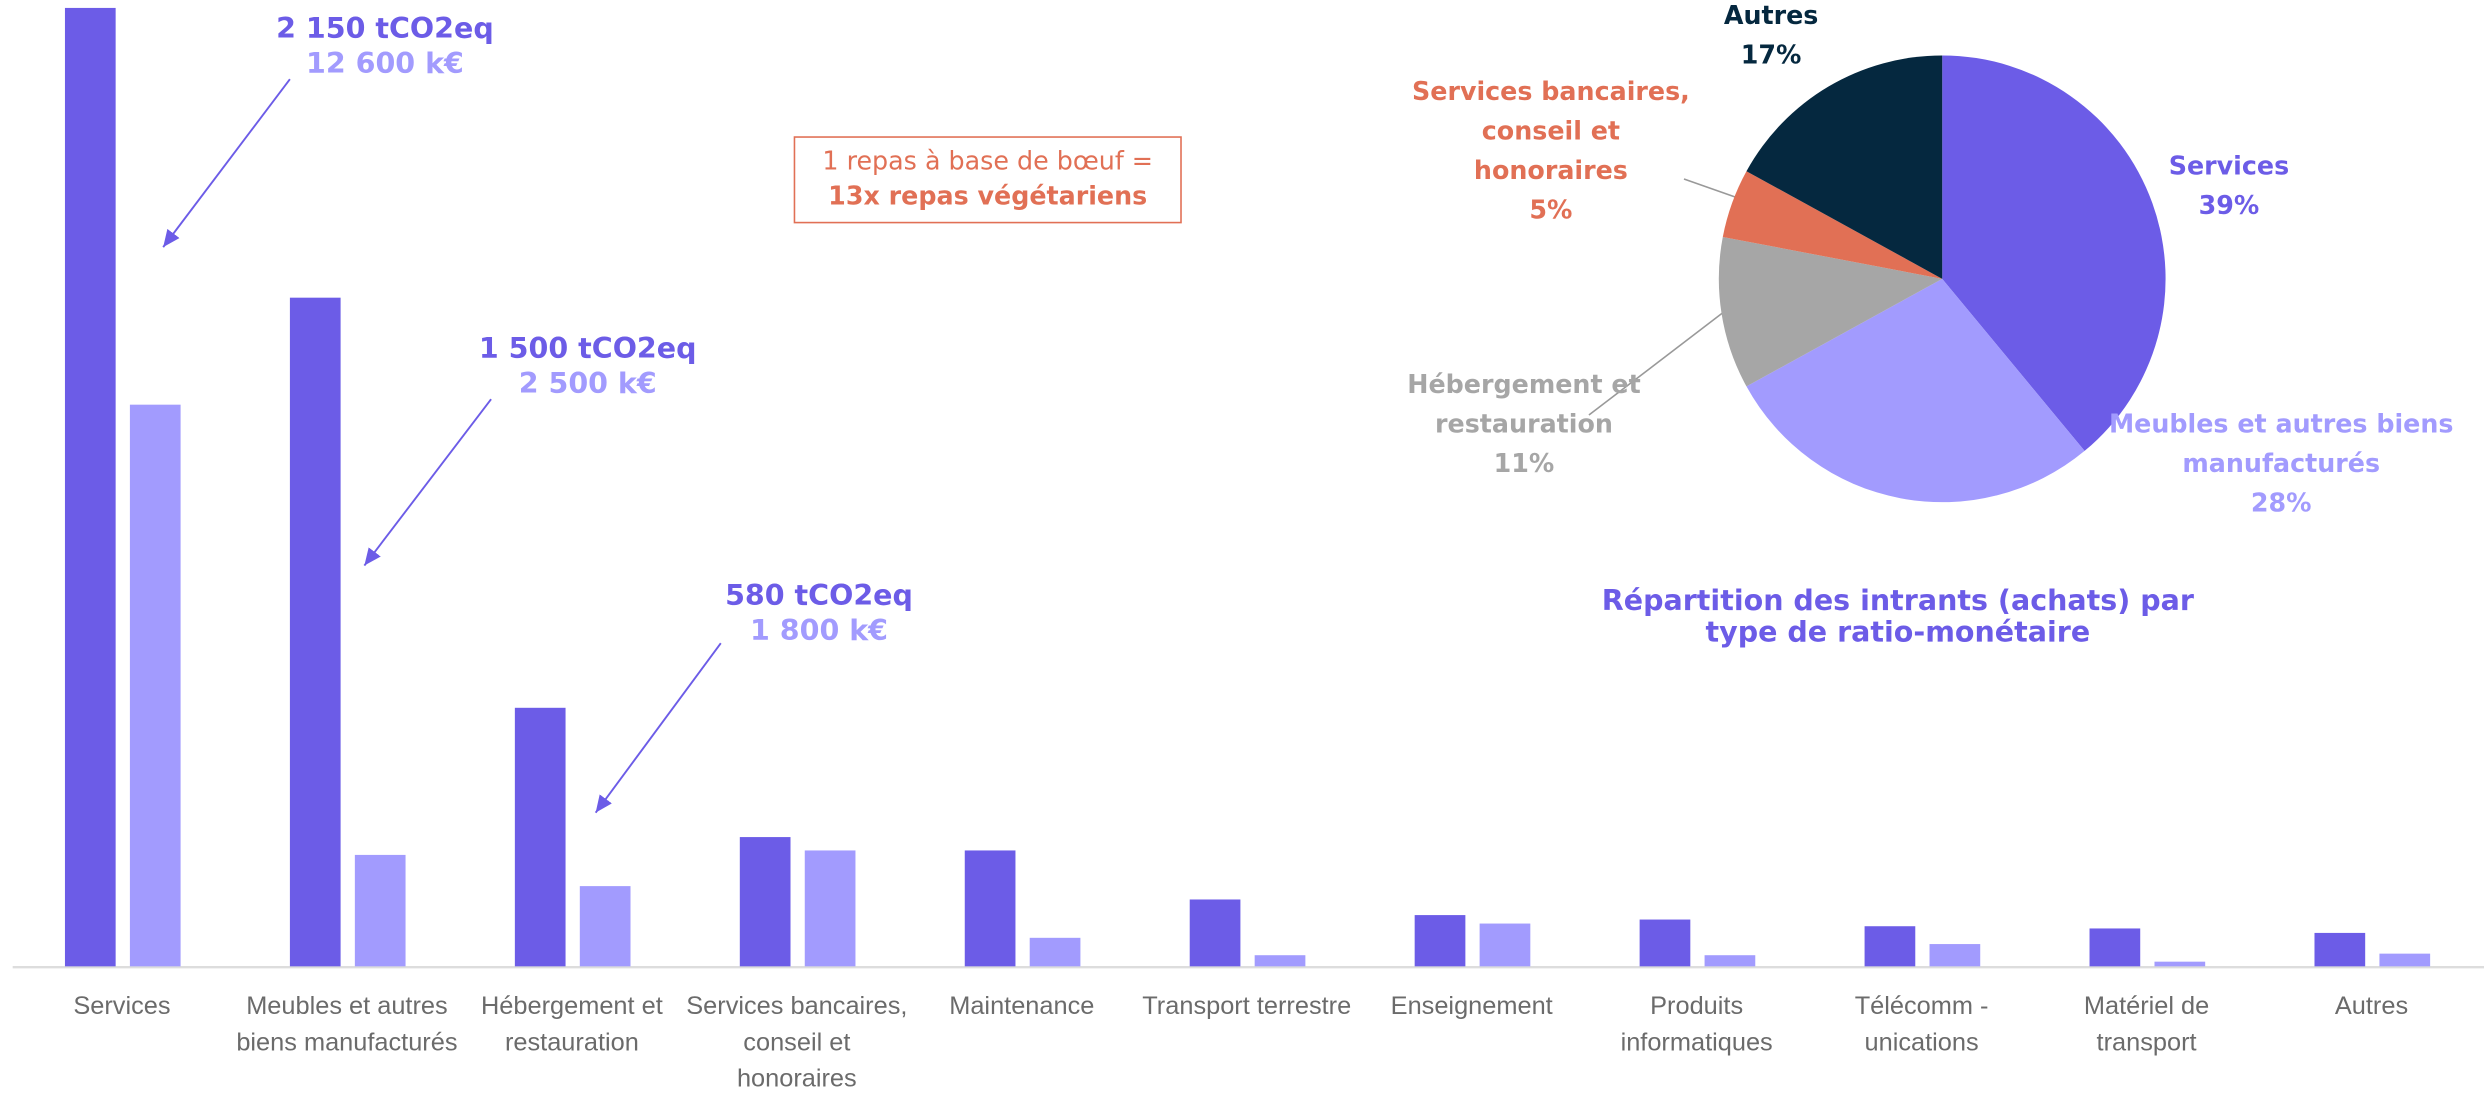 The image size is (2484, 1098). Describe the element at coordinates (2229, 165) in the screenshot. I see `pie-label-name: Services` at that location.